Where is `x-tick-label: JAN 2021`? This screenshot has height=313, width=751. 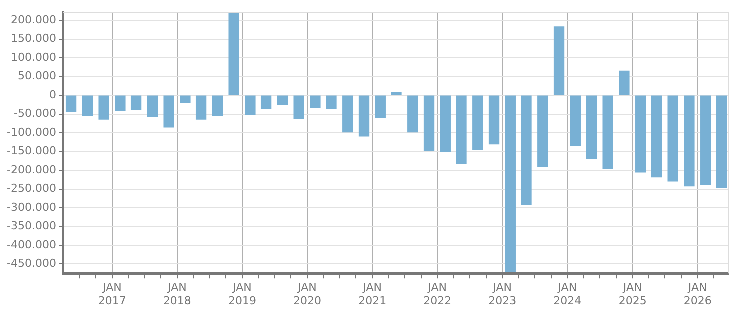
x-tick-label: JAN 2021 is located at coordinates (372, 294).